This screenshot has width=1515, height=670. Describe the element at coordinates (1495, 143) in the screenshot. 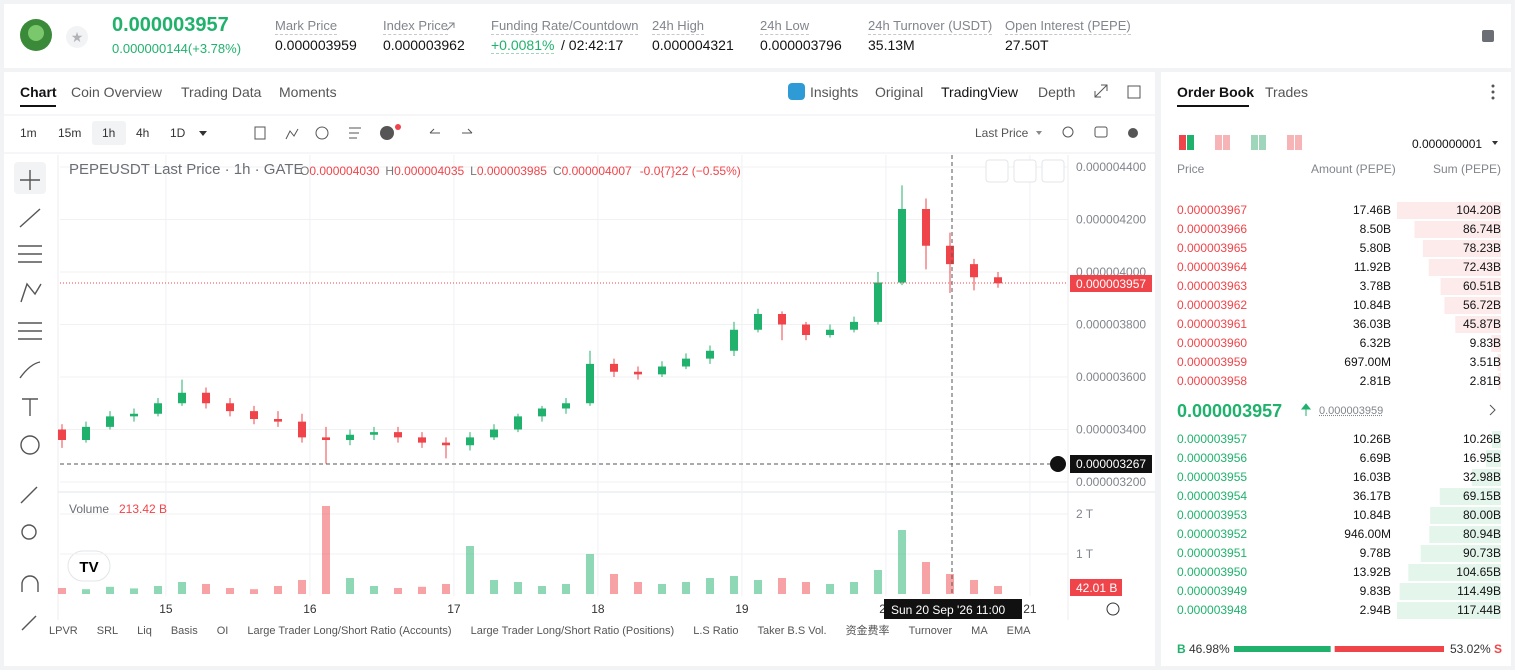

I see `dropdown-caret` at that location.